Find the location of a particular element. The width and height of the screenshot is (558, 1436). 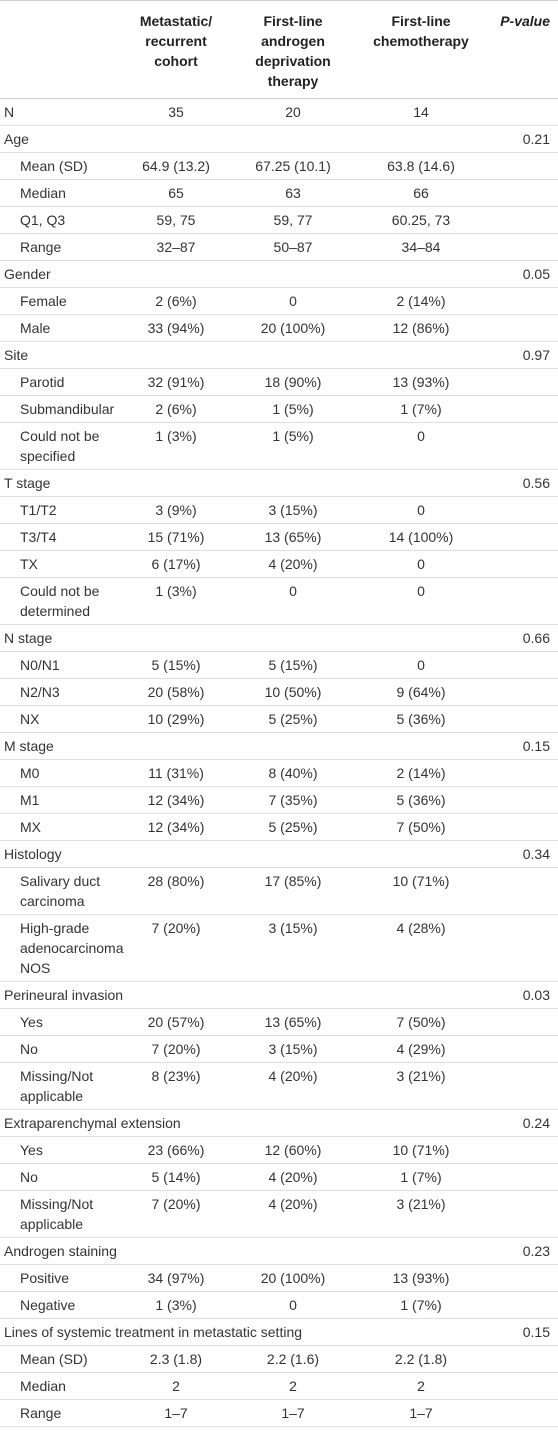

group-row: Perineural invasion 0.03 is located at coordinates (279, 995).